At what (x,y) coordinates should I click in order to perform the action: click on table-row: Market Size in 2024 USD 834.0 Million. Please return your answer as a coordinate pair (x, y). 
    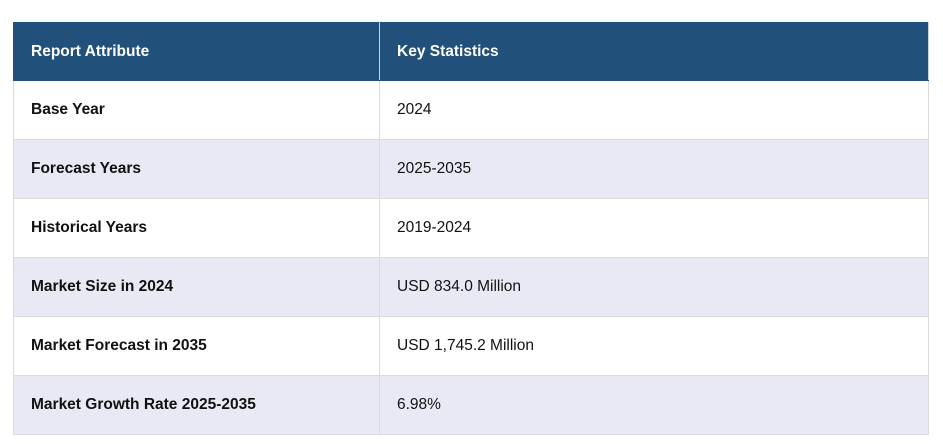
    Looking at the image, I should click on (471, 287).